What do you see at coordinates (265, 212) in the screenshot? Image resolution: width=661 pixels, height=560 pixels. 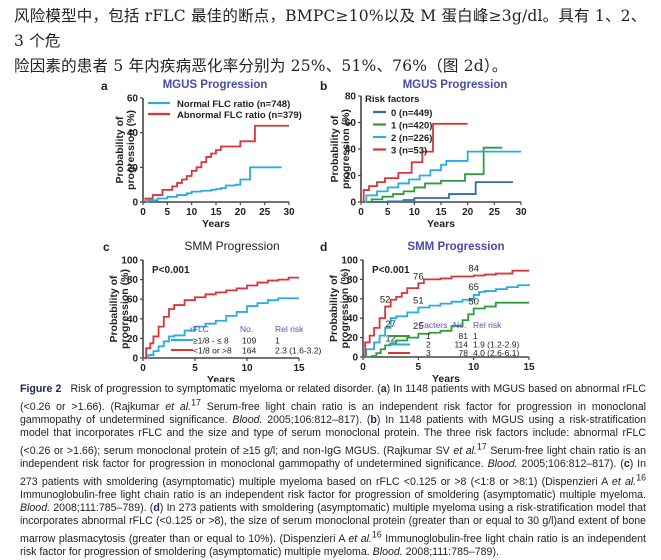 I see `x-tick-label: 25` at bounding box center [265, 212].